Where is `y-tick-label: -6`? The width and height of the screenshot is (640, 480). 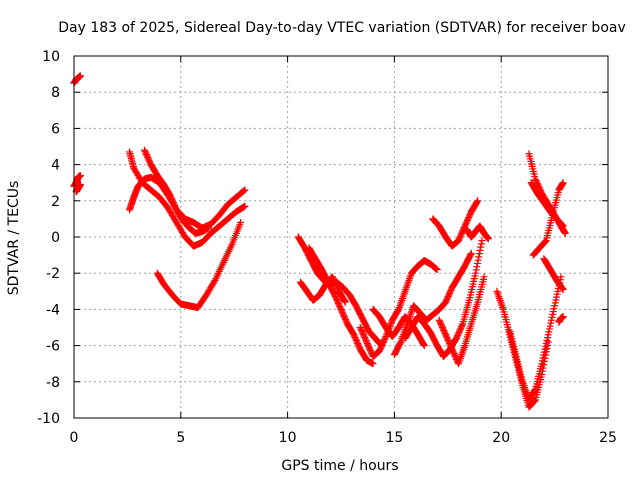
y-tick-label: -6 is located at coordinates (53, 347).